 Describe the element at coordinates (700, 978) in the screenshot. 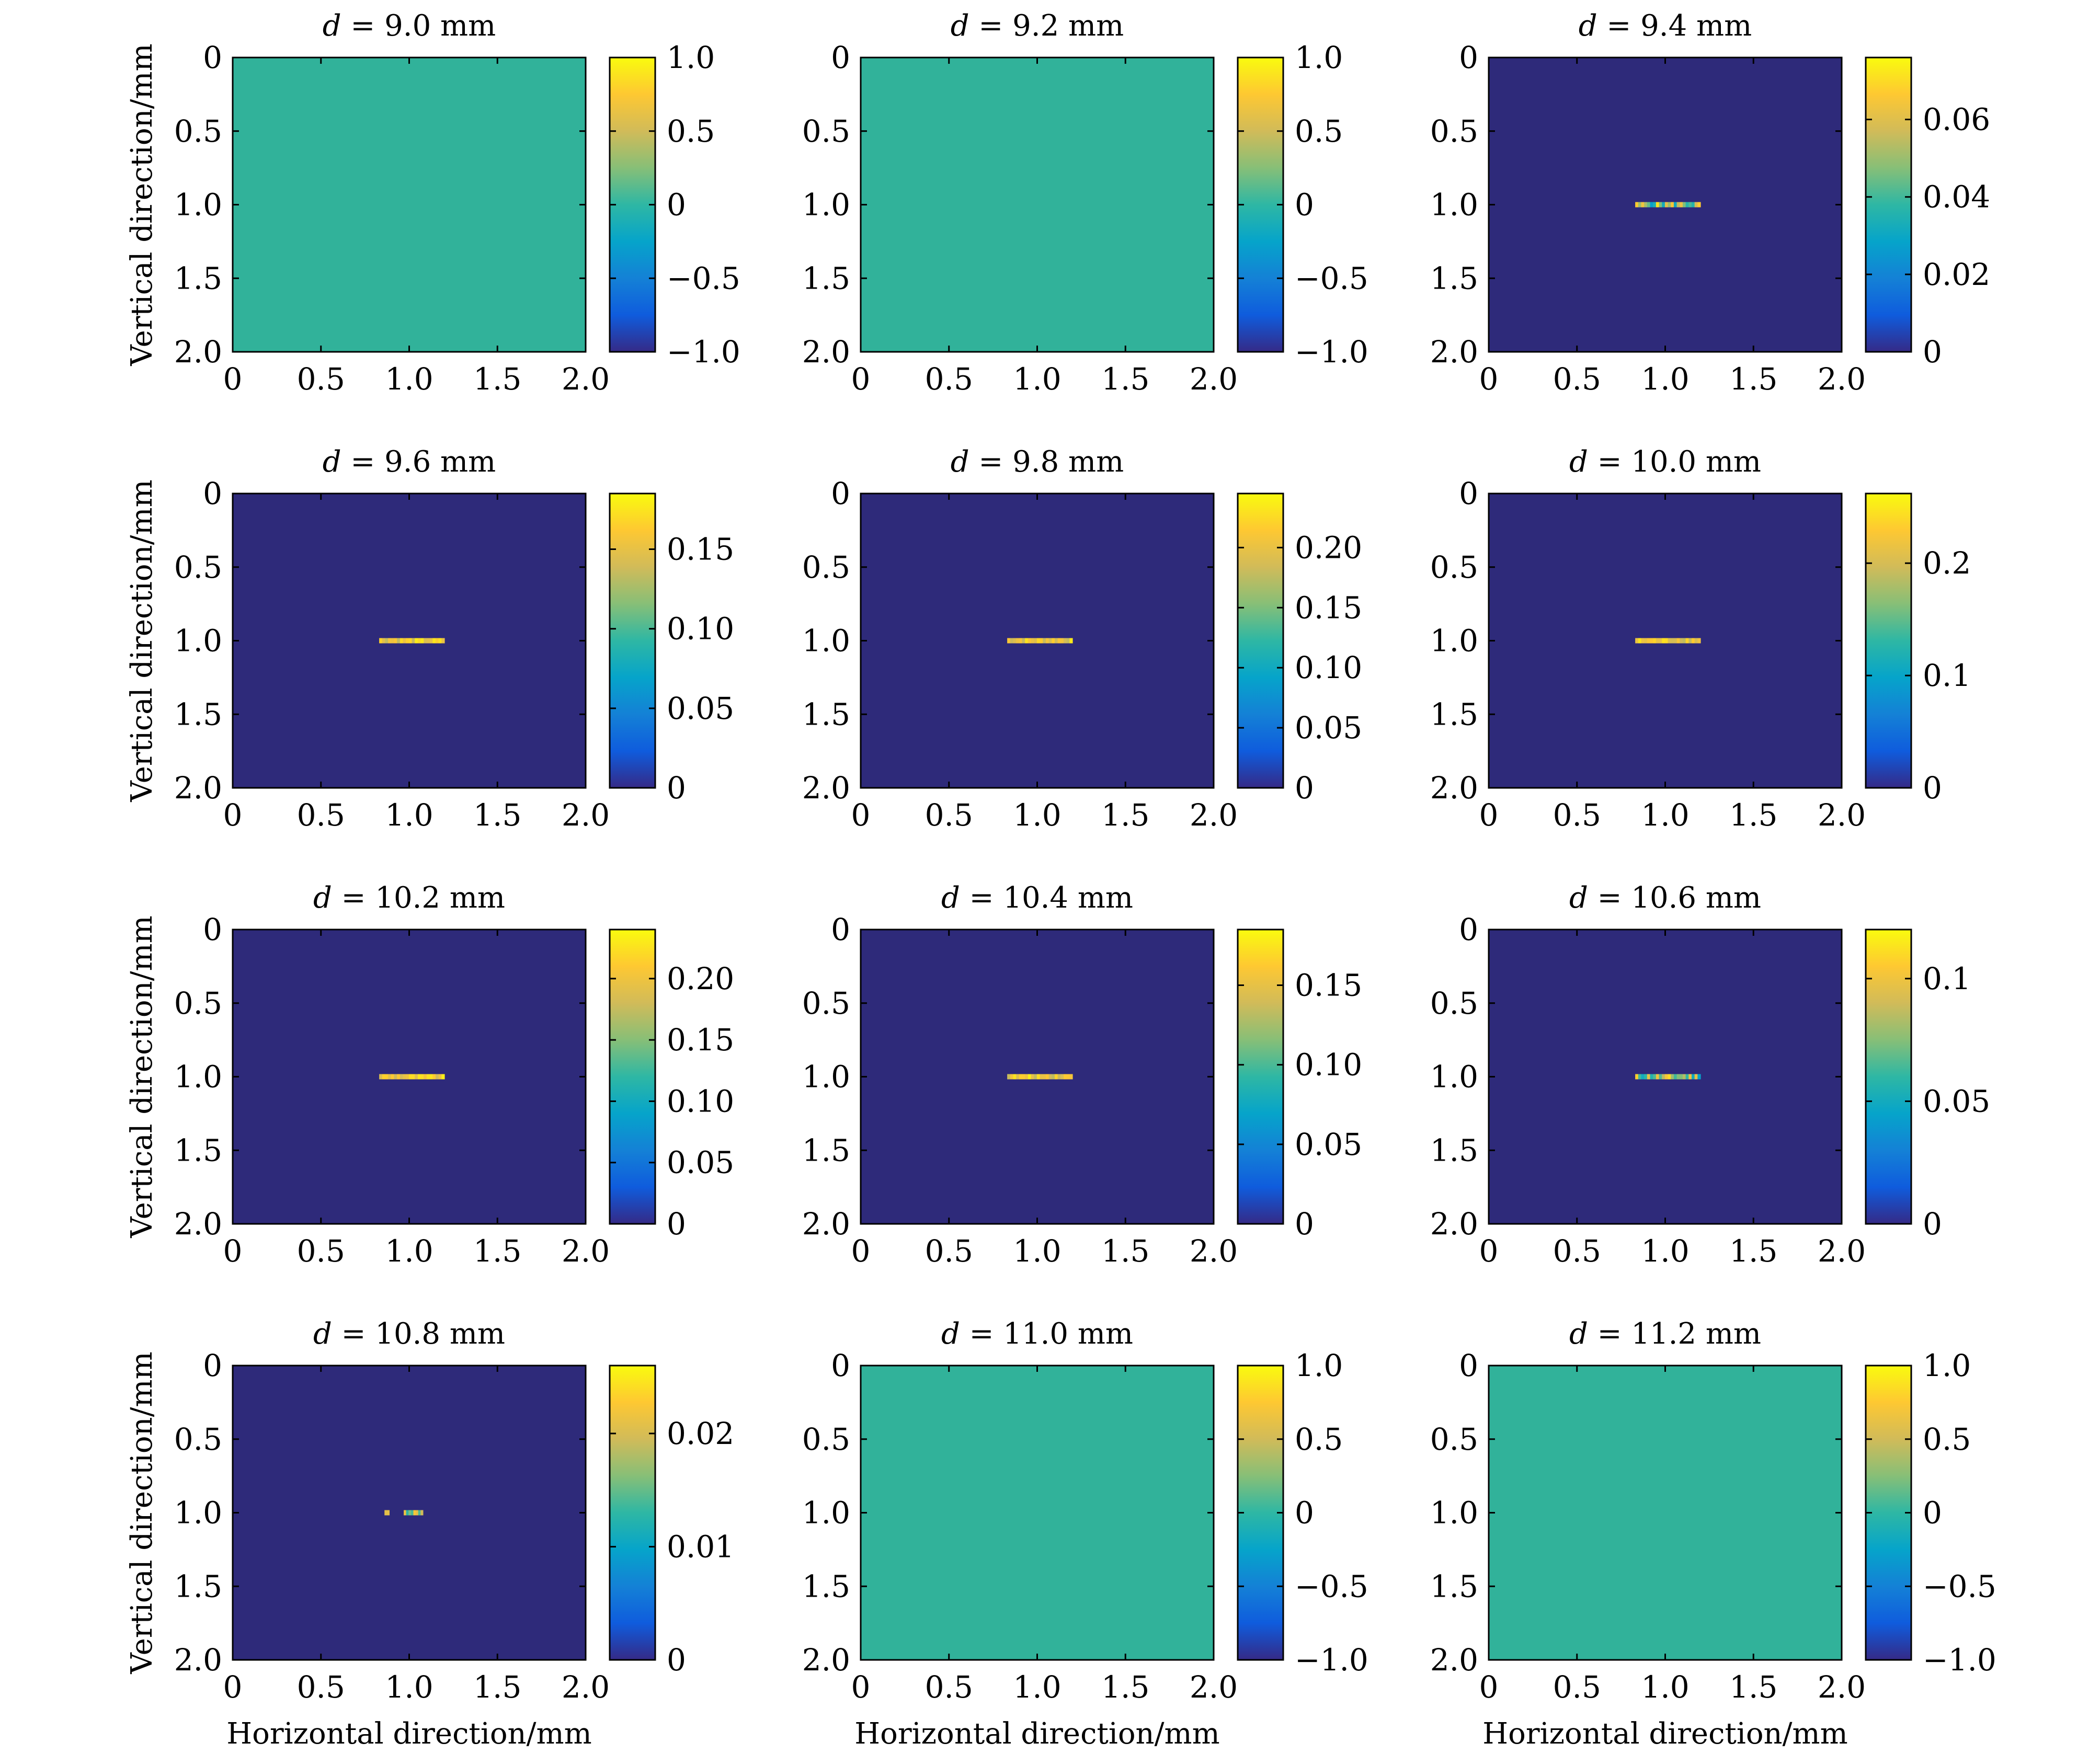

I see `colorbar-tick-label: 0.20` at that location.